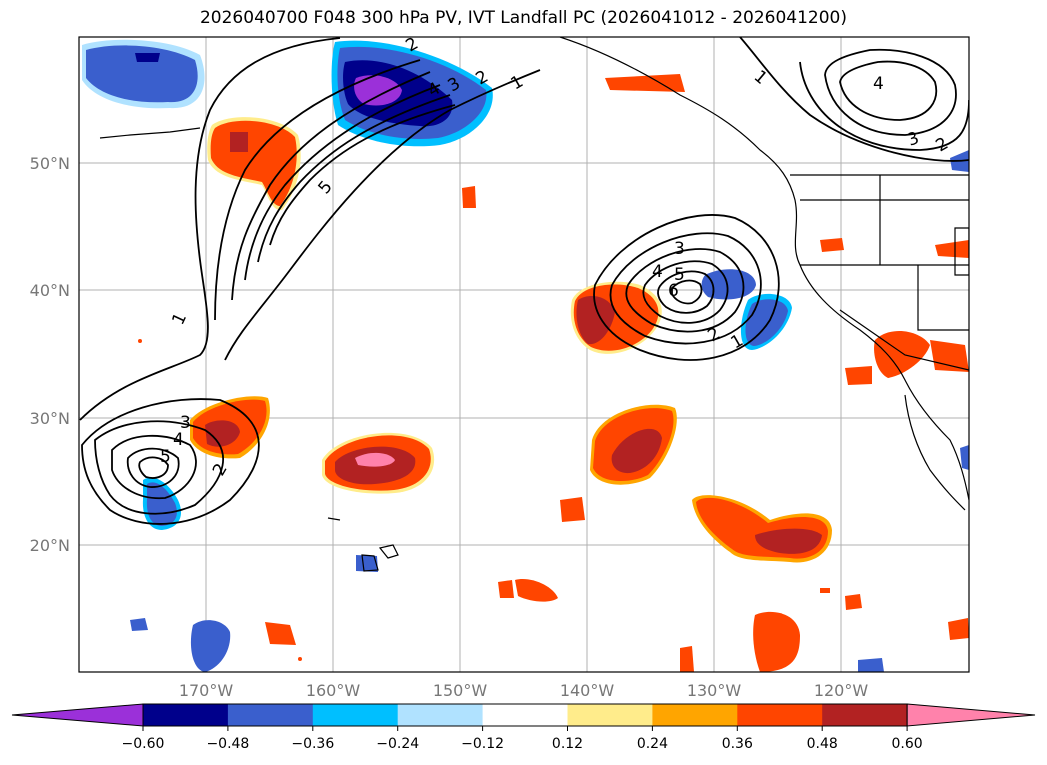 The height and width of the screenshot is (765, 1047). What do you see at coordinates (567, 744) in the screenshot?
I see `colorbar-tick-label: 0.12` at bounding box center [567, 744].